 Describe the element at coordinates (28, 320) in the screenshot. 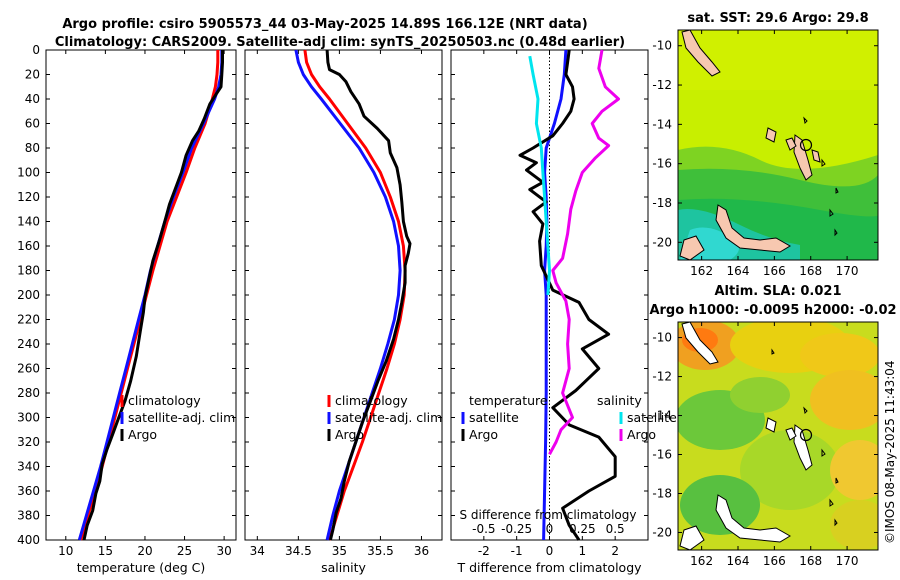

I see `y-tick-label: 220` at that location.